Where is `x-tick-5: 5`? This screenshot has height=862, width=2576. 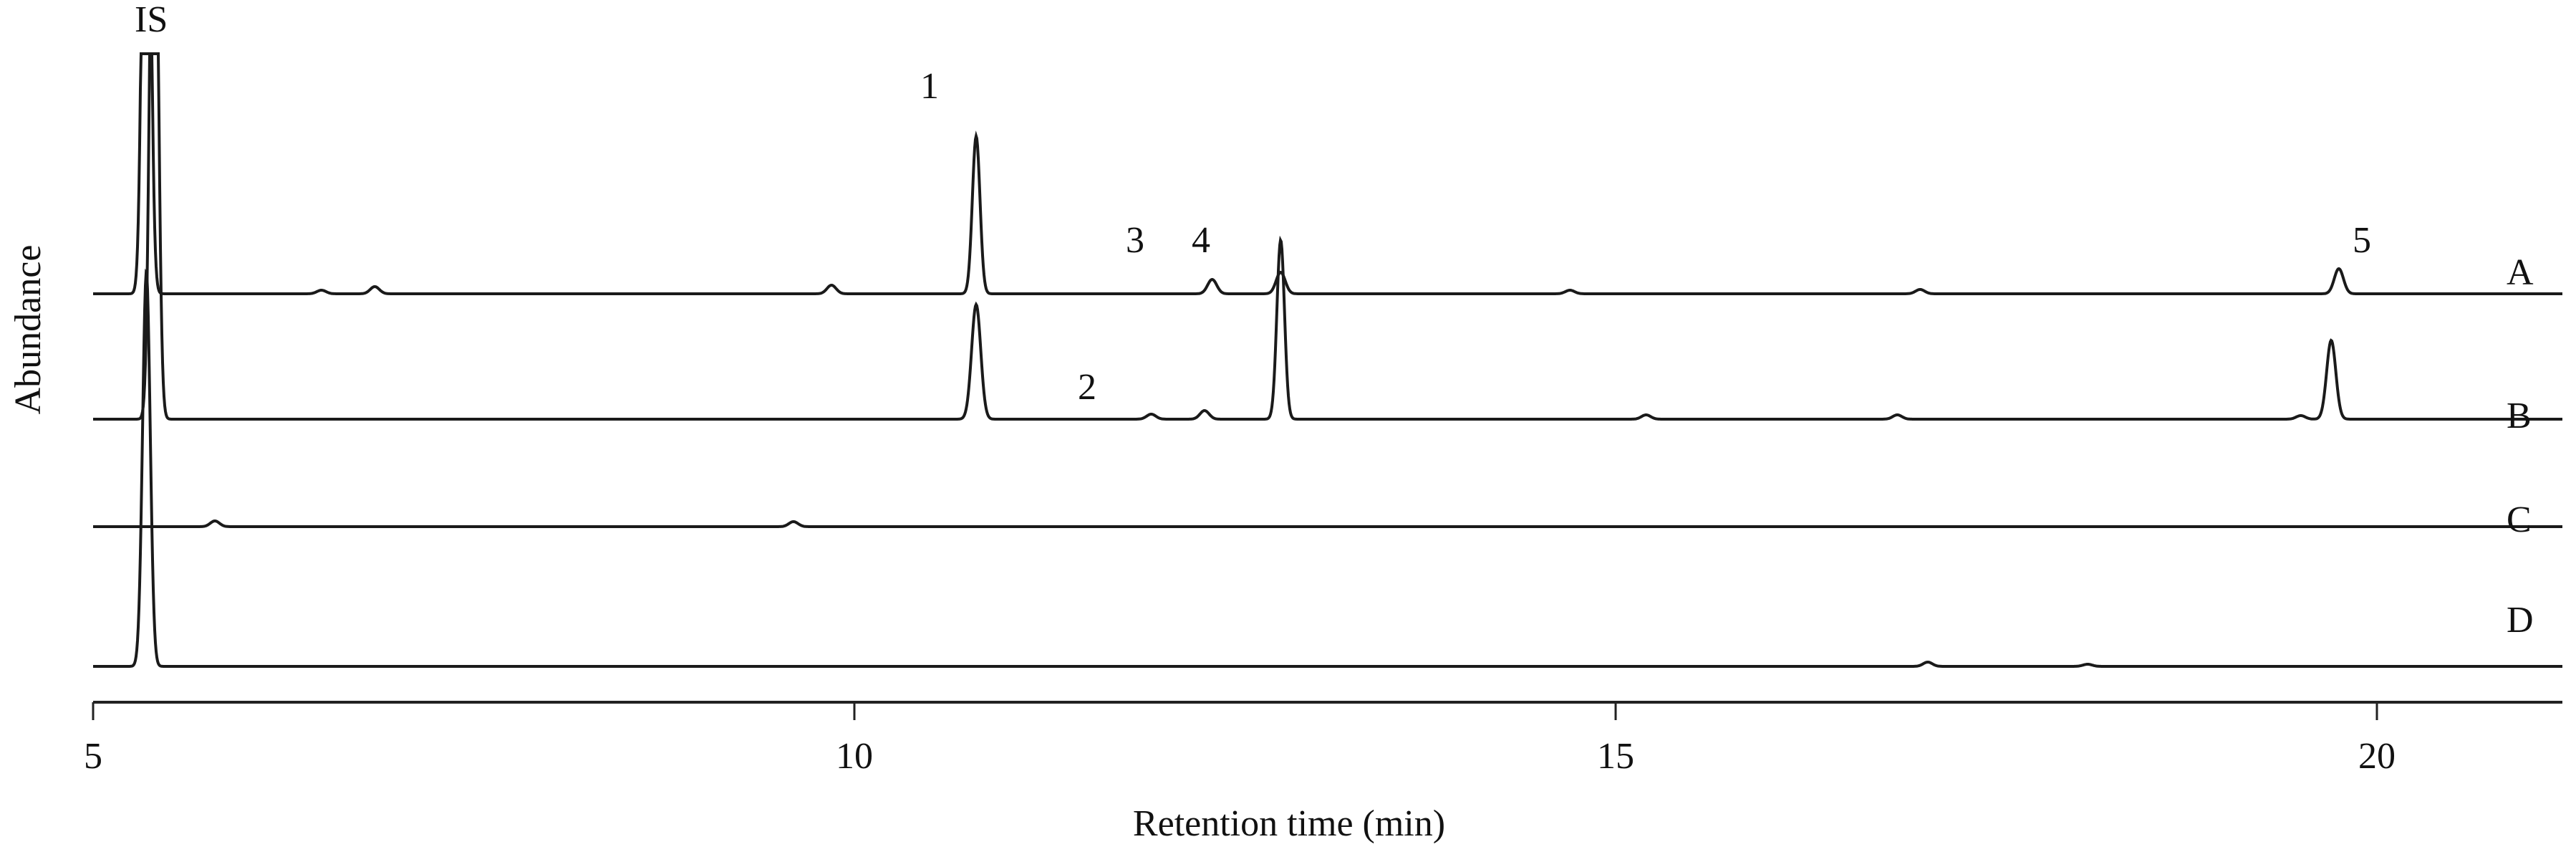
x-tick-5: 5 is located at coordinates (93, 757).